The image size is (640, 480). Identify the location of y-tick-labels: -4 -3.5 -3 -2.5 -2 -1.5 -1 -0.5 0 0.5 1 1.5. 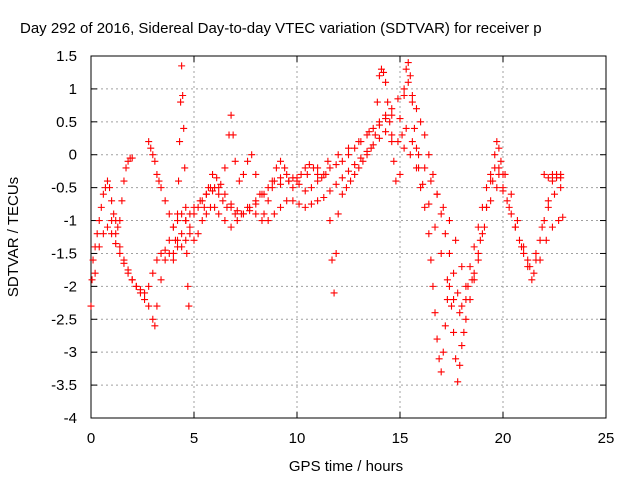
(64, 237).